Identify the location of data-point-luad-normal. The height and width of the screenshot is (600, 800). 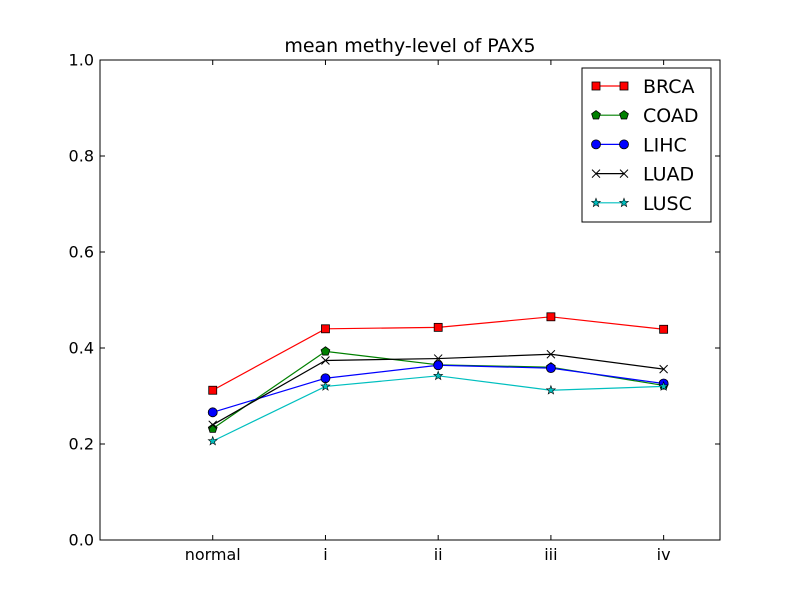
(213, 425).